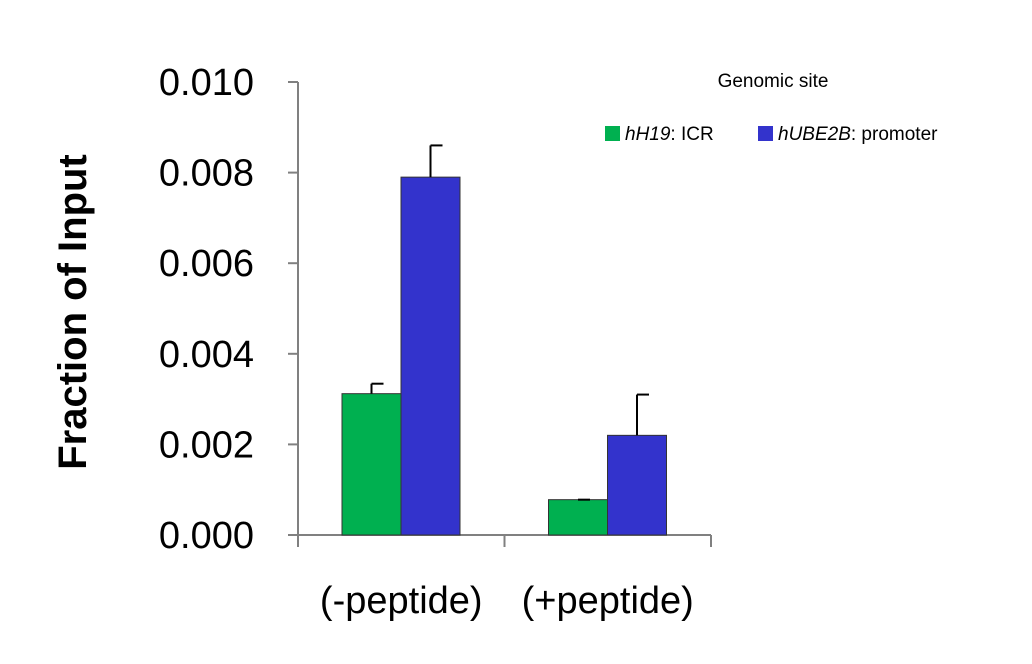 The width and height of the screenshot is (1032, 664). Describe the element at coordinates (206, 83) in the screenshot. I see `y-tick-label: 0.010` at that location.